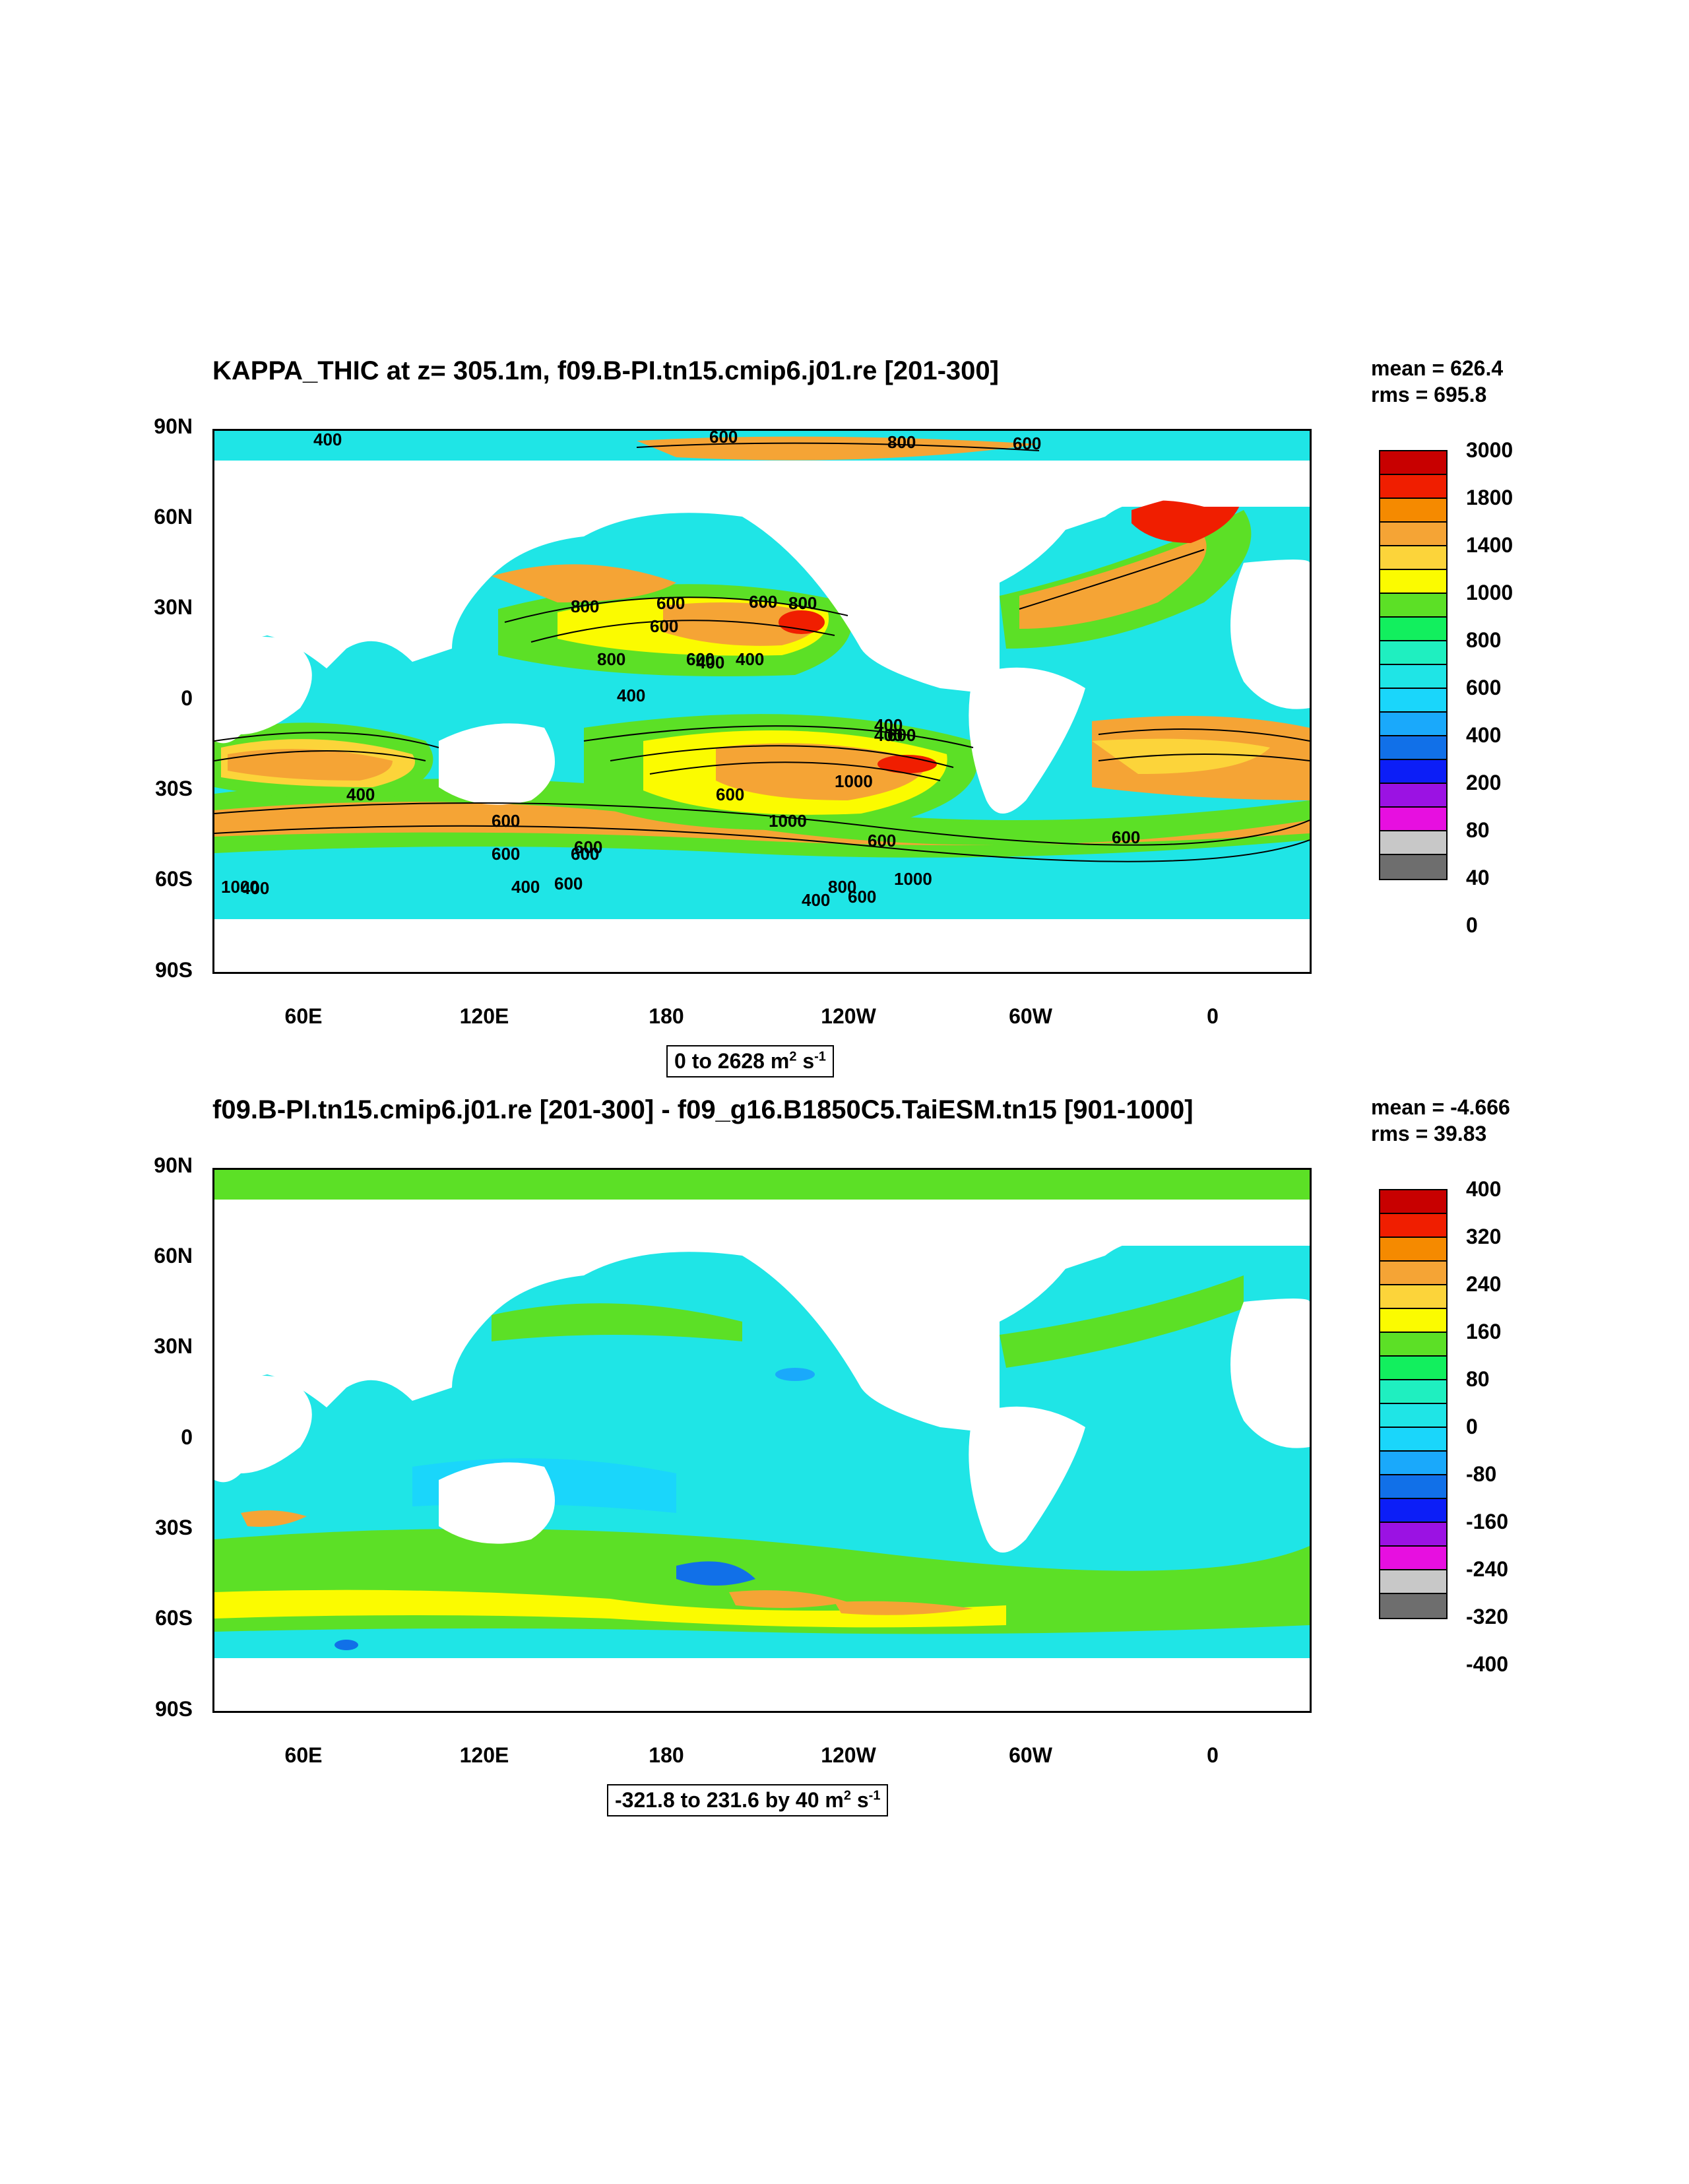 The image size is (1689, 2184). What do you see at coordinates (1490, 497) in the screenshot?
I see `colorbar-label: 1800` at bounding box center [1490, 497].